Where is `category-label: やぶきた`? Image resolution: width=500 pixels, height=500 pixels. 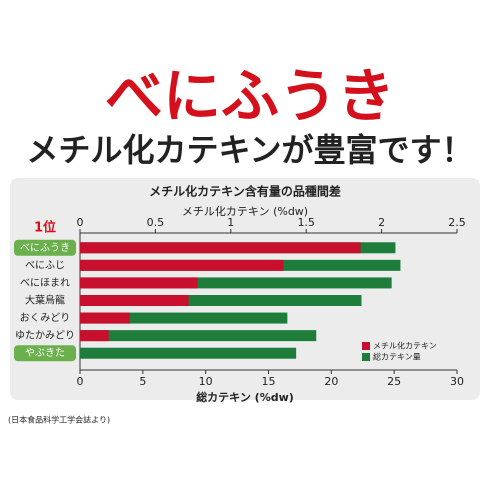 category-label: やぶきた is located at coordinates (45, 353).